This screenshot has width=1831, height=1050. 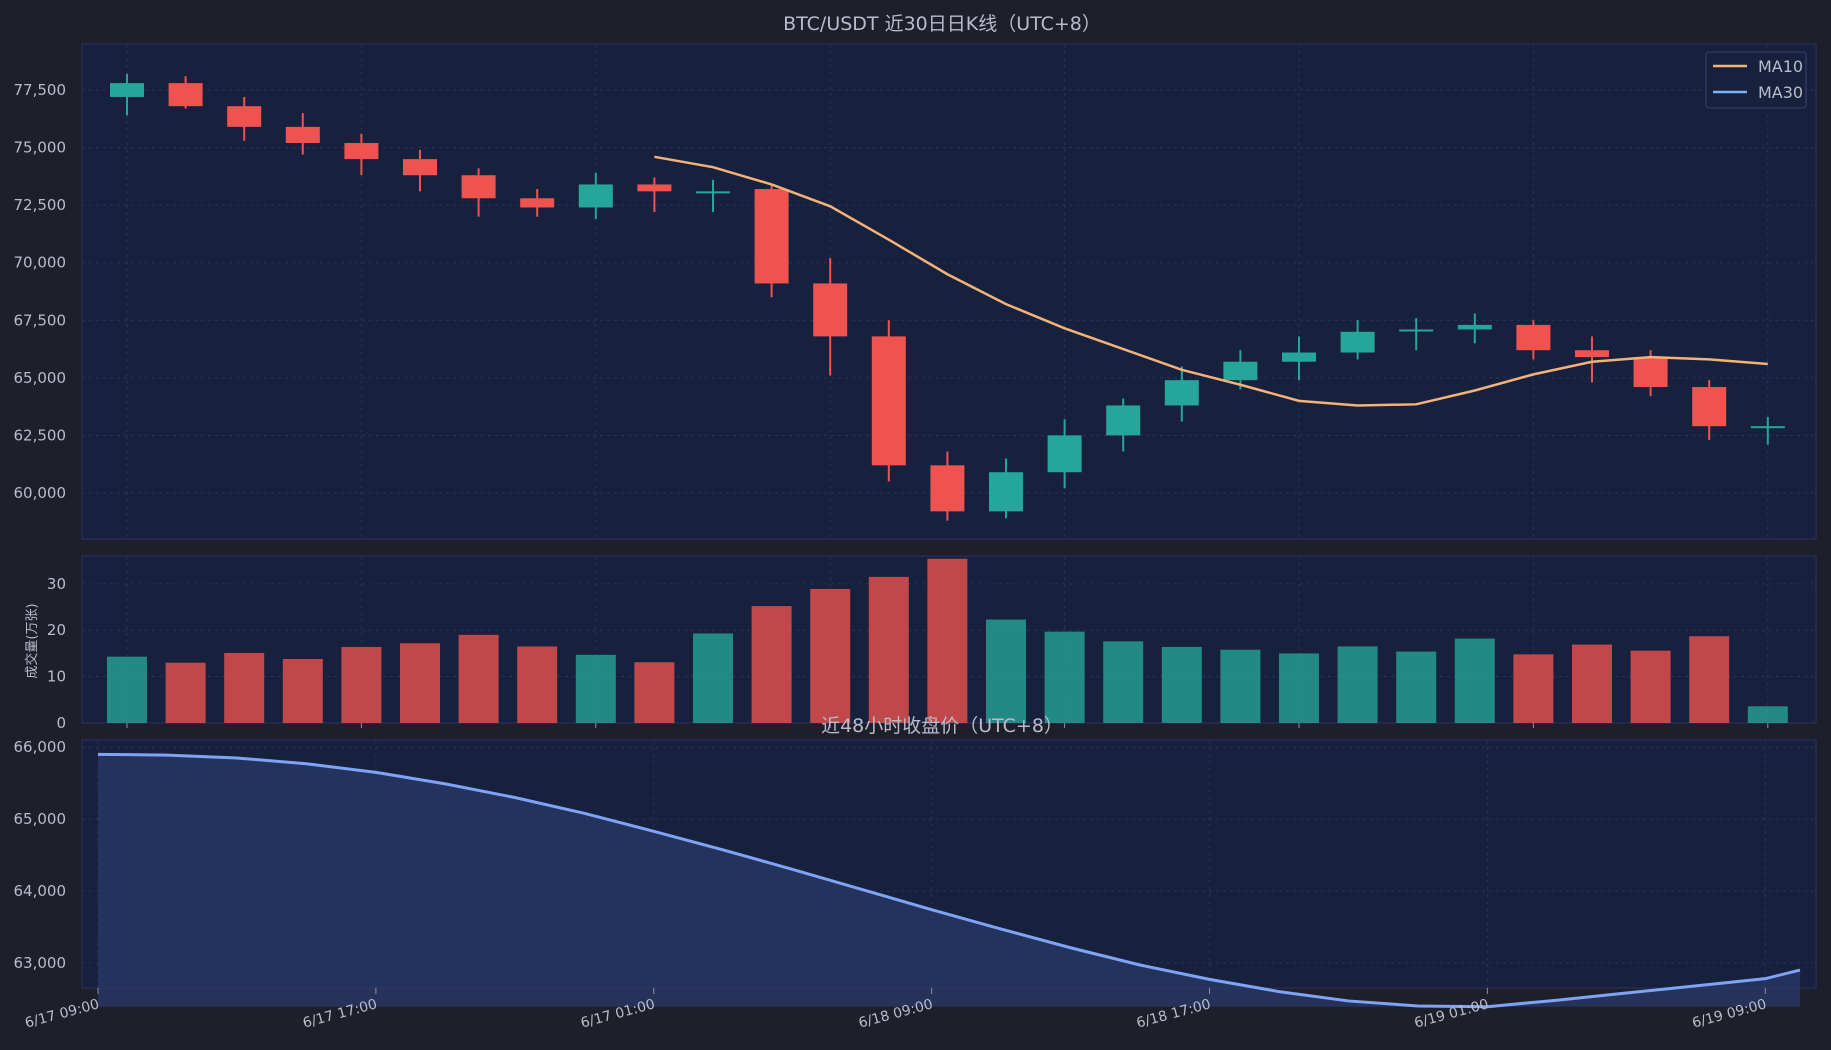 I want to click on legend-ma30-label: MA30, so click(x=1780, y=92).